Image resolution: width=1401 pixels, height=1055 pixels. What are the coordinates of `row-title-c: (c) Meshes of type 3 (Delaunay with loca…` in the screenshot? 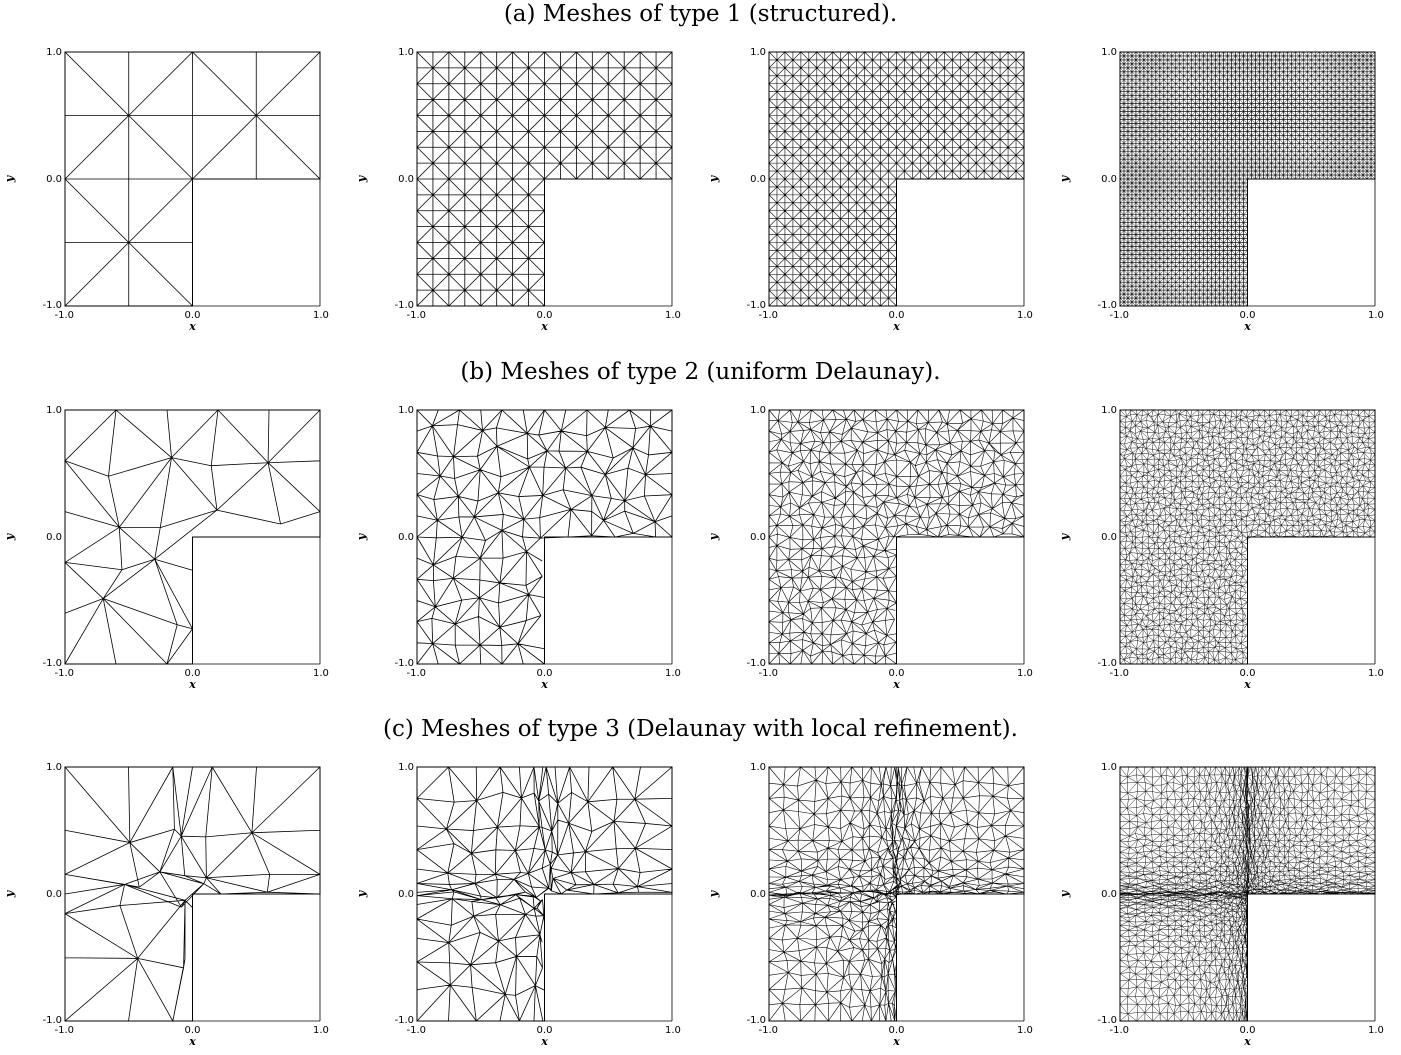 It's located at (700, 729).